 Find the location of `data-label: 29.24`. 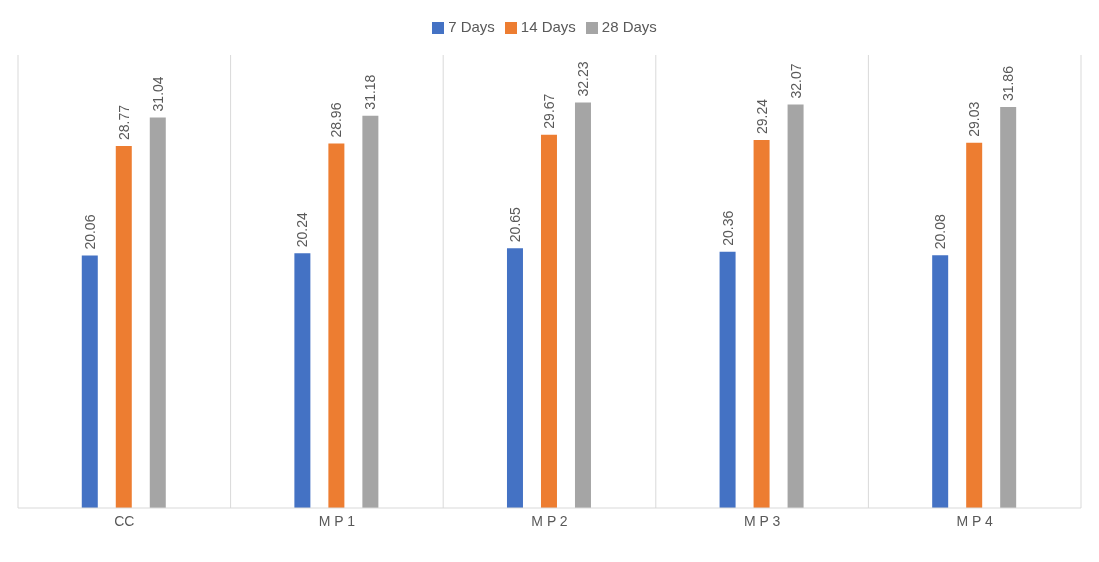

data-label: 29.24 is located at coordinates (761, 116).